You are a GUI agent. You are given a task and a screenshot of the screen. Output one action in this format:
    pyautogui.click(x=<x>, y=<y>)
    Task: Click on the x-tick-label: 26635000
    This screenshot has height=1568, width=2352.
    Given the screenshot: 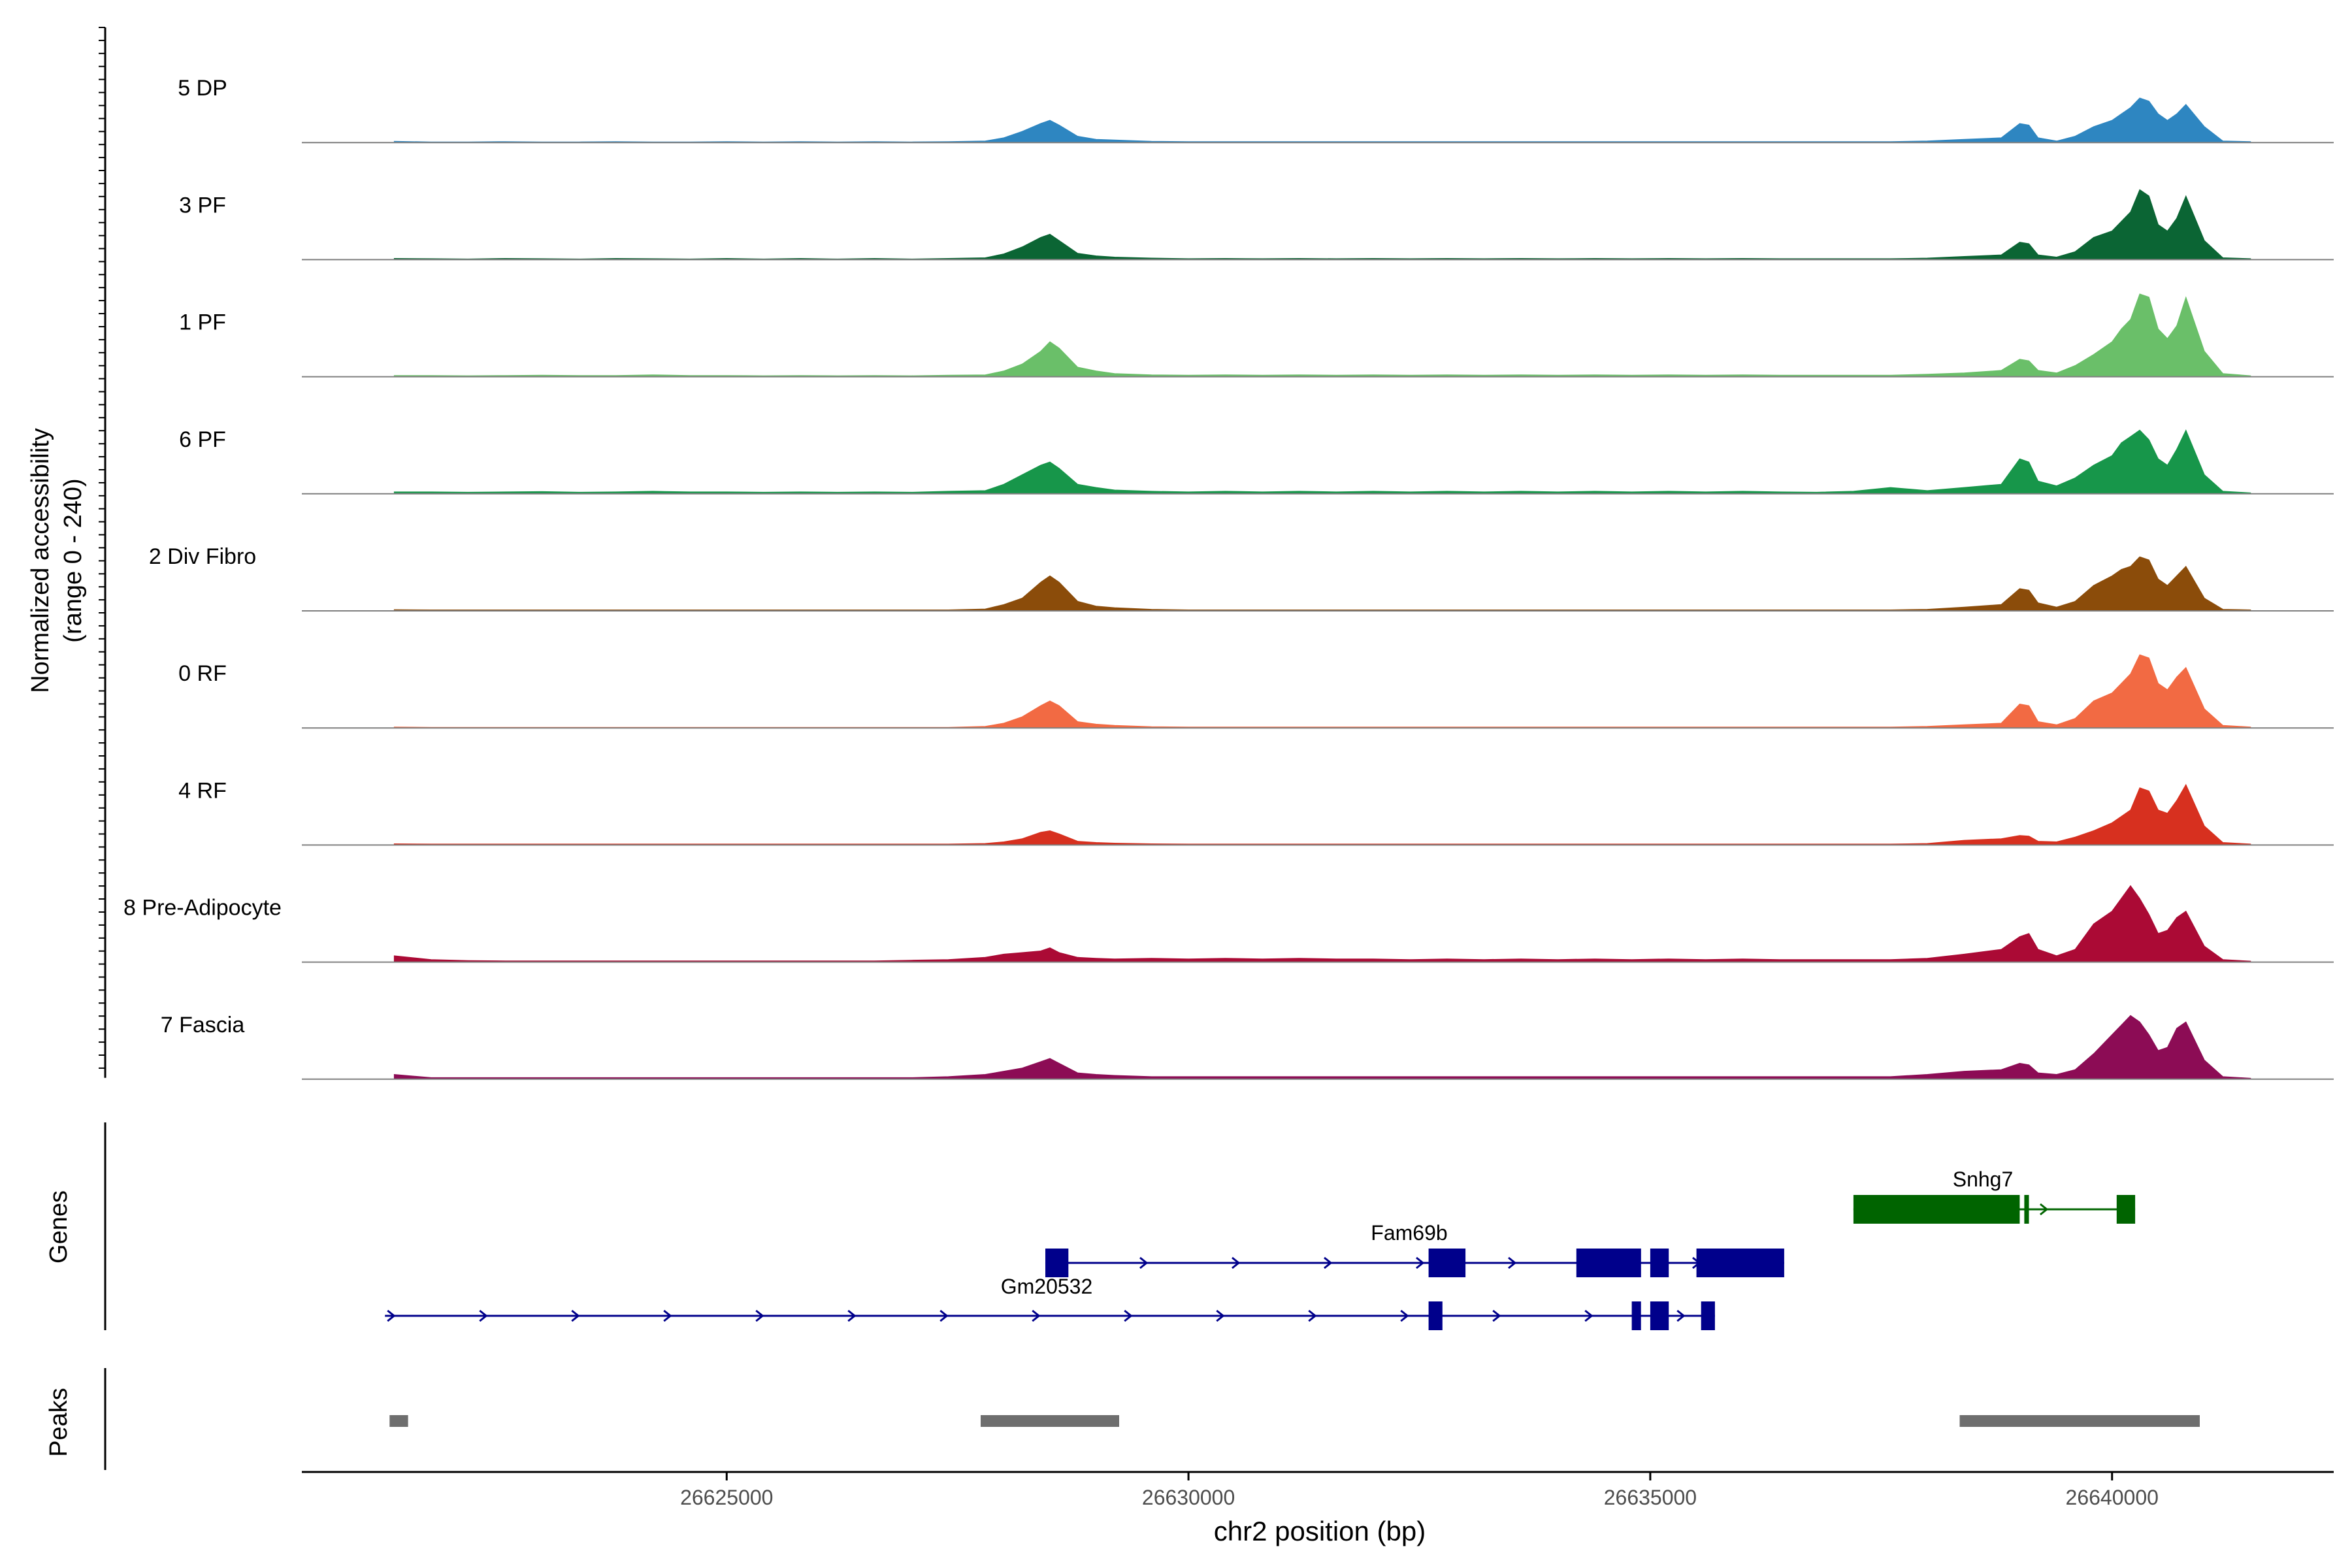 What is the action you would take?
    pyautogui.click(x=1650, y=1497)
    